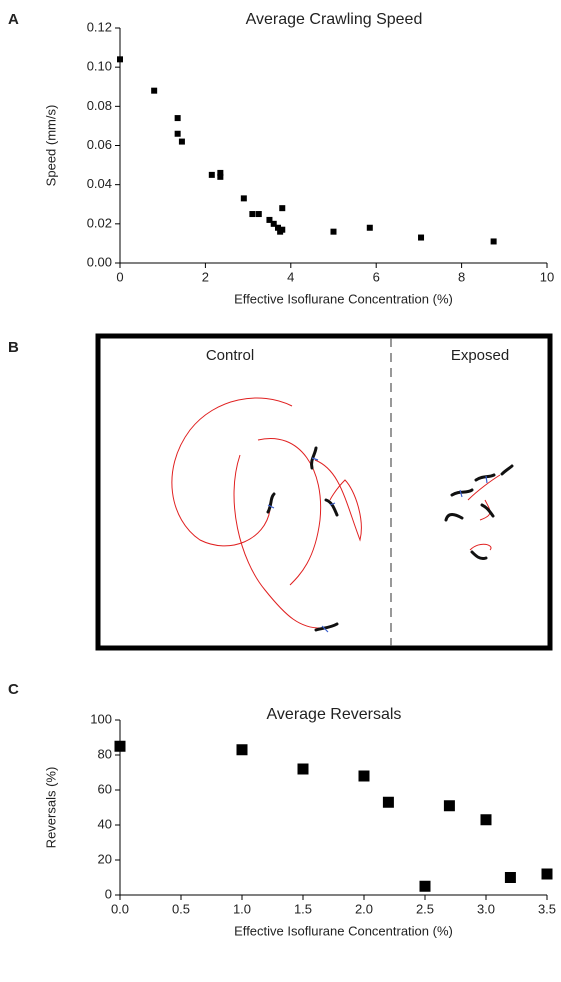 Image resolution: width=561 pixels, height=982 pixels. Describe the element at coordinates (105, 858) in the screenshot. I see `y-tick-label: 20` at that location.